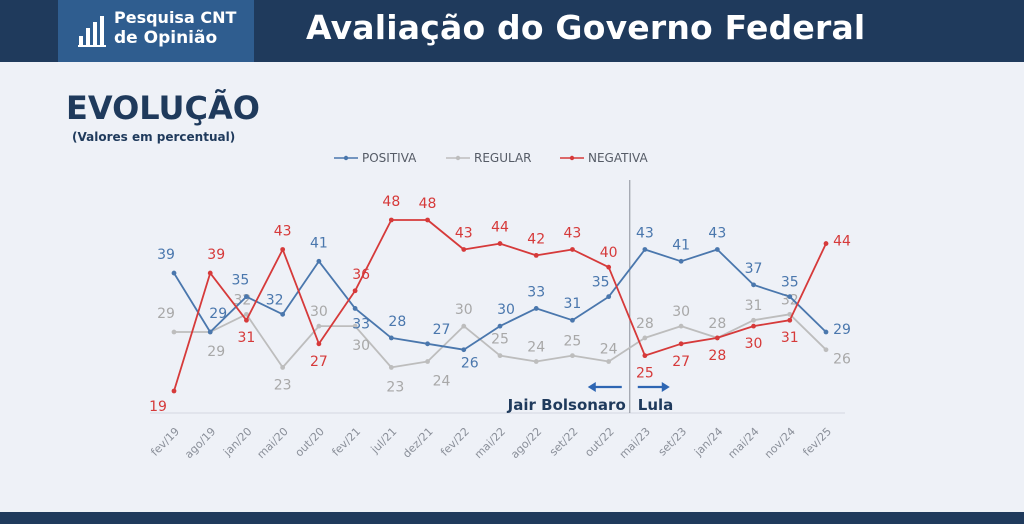  Describe the element at coordinates (599, 442) in the screenshot. I see `x-tick-label: out/22` at that location.